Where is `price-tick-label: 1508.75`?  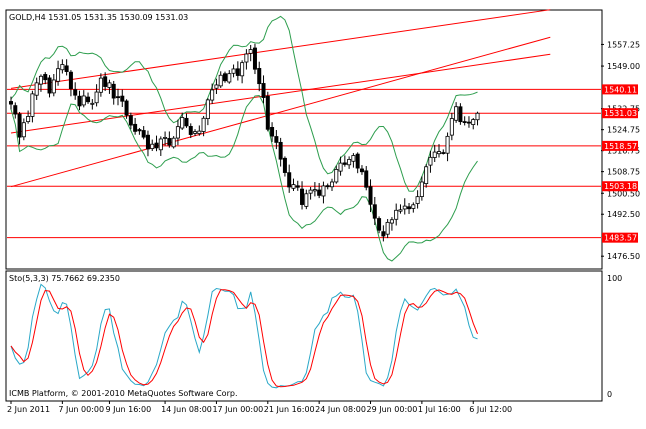 price-tick-label: 1508.75 is located at coordinates (623, 172).